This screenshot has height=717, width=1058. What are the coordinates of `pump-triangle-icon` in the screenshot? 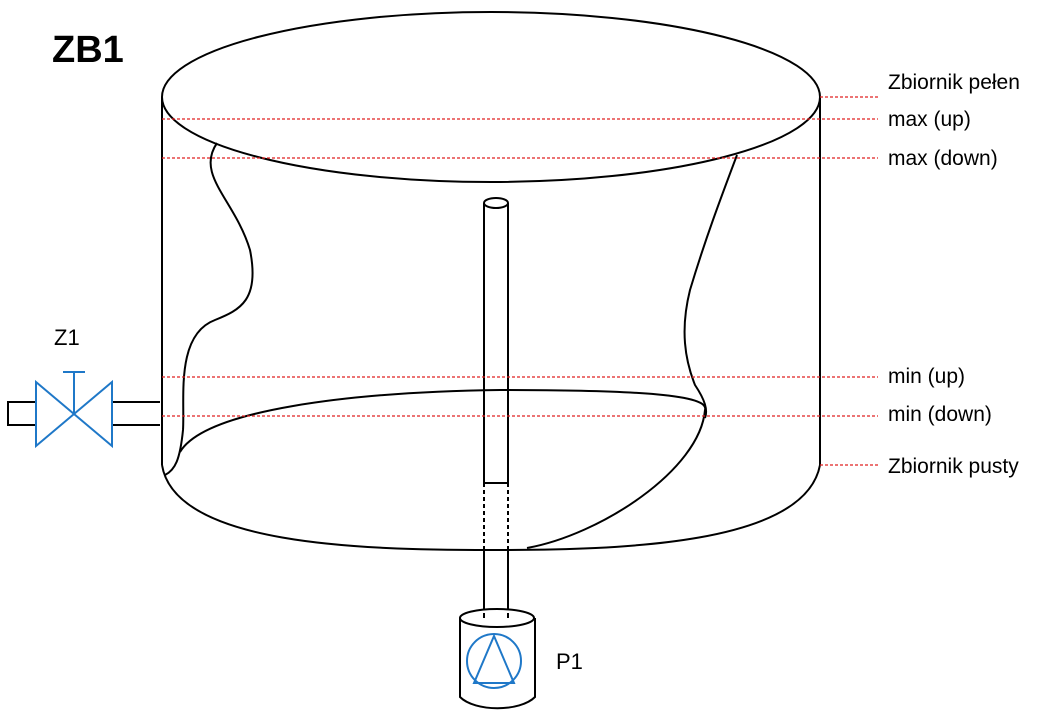 It's located at (494, 658).